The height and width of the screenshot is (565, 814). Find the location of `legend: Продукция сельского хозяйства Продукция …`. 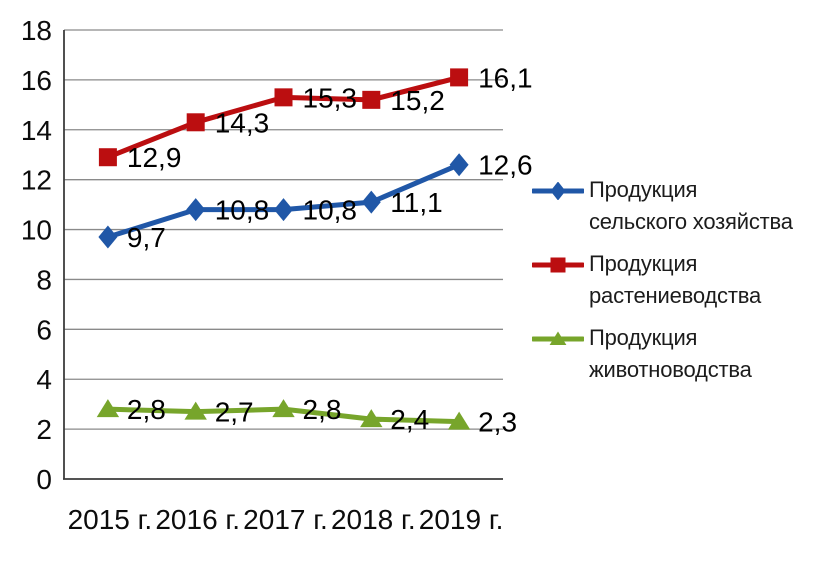

legend: Продукция сельского хозяйства Продукция … is located at coordinates (666, 280).